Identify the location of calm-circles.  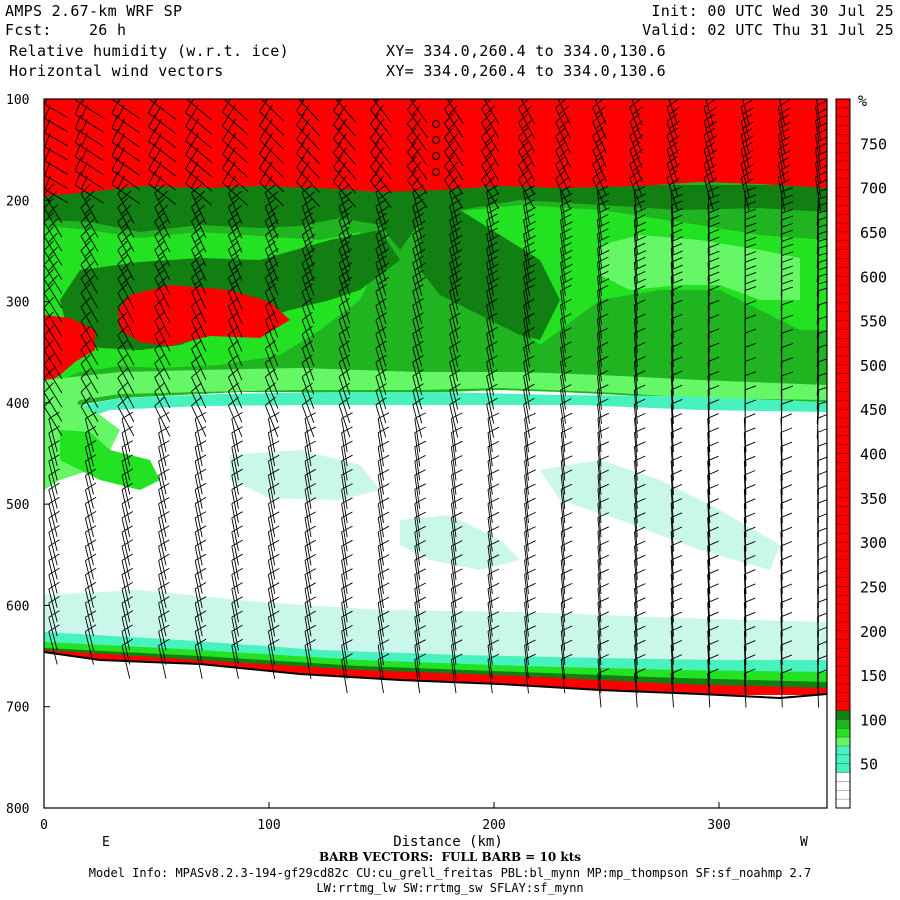
(436, 148).